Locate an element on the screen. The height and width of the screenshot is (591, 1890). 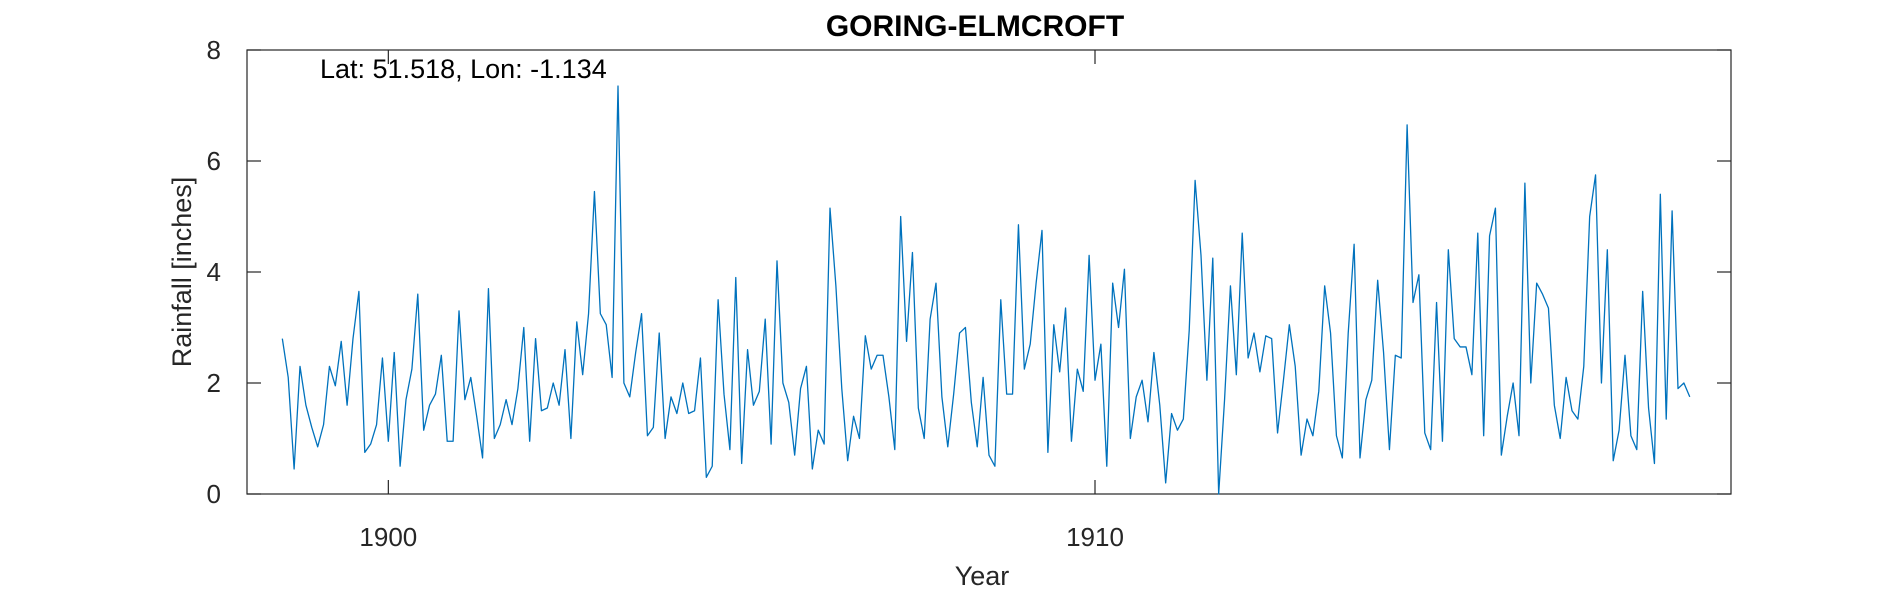
x-axis-title: Year is located at coordinates (982, 576).